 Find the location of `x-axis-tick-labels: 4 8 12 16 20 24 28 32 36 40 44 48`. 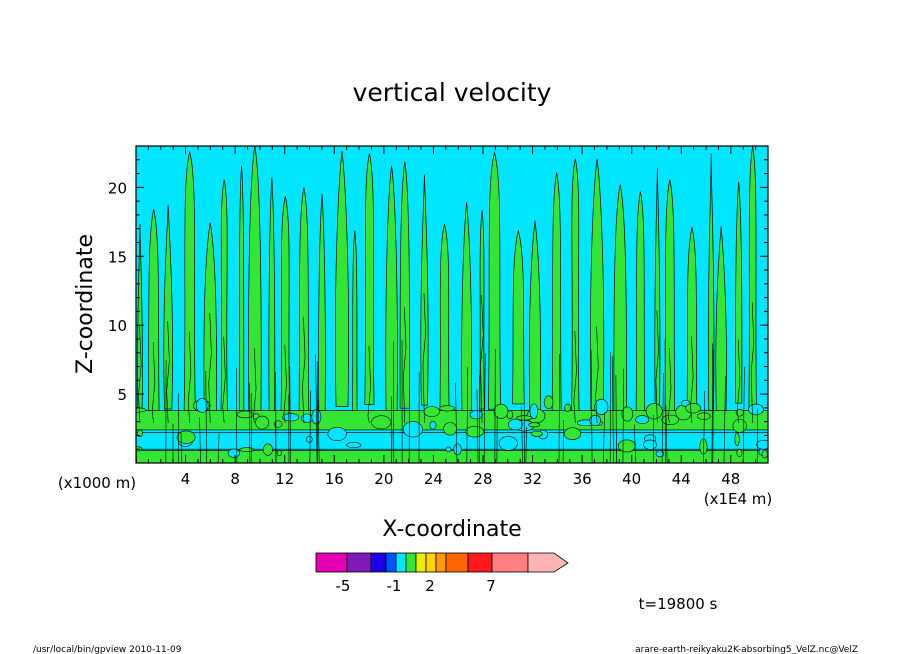

x-axis-tick-labels: 4 8 12 16 20 24 28 32 36 40 44 48 is located at coordinates (461, 479).